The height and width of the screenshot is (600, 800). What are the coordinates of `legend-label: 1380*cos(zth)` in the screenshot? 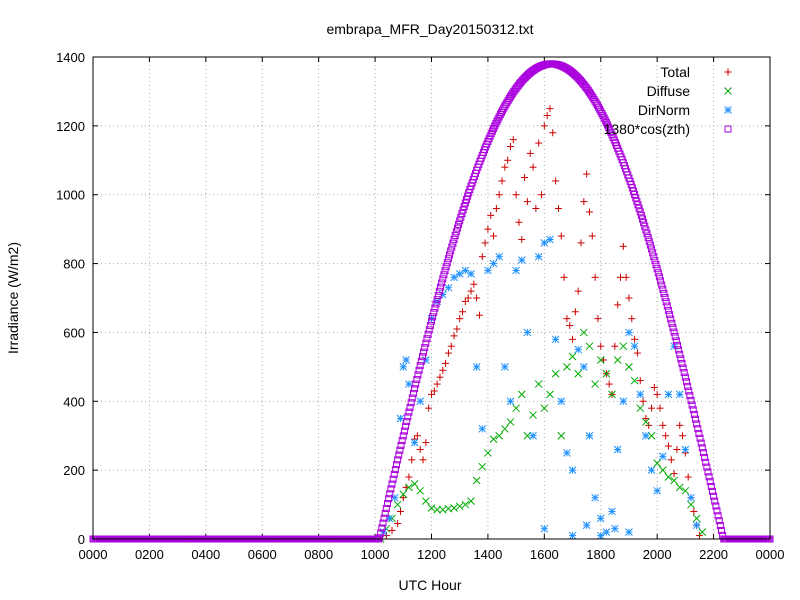 It's located at (647, 129).